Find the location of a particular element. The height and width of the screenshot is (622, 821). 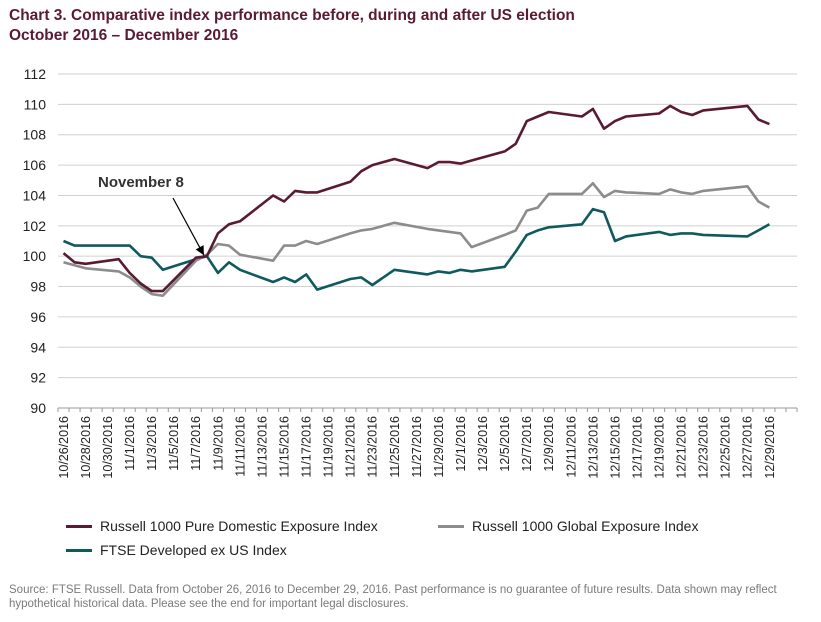

y-tick-label-98: 98 is located at coordinates (38, 287).